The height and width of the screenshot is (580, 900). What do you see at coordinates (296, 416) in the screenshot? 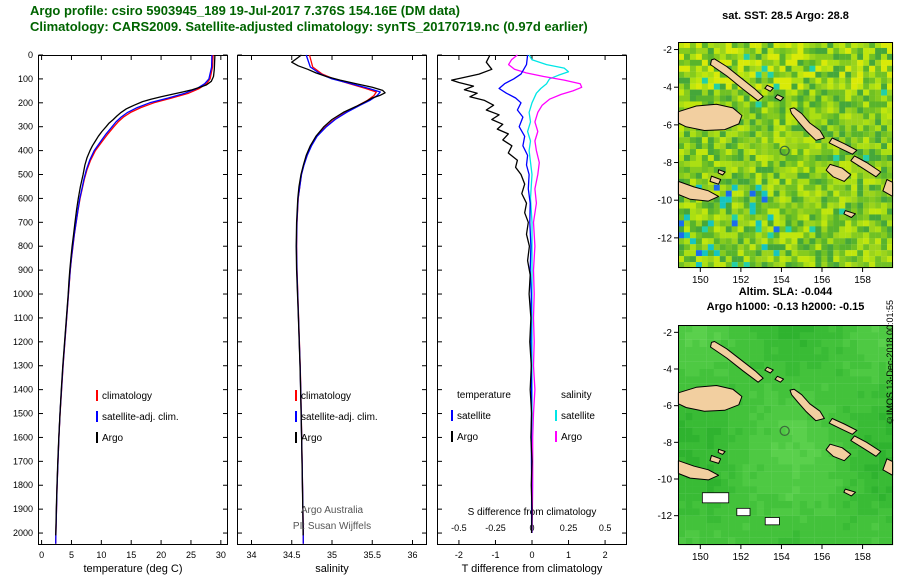
I see `satellite-clim-line-swatch` at bounding box center [296, 416].